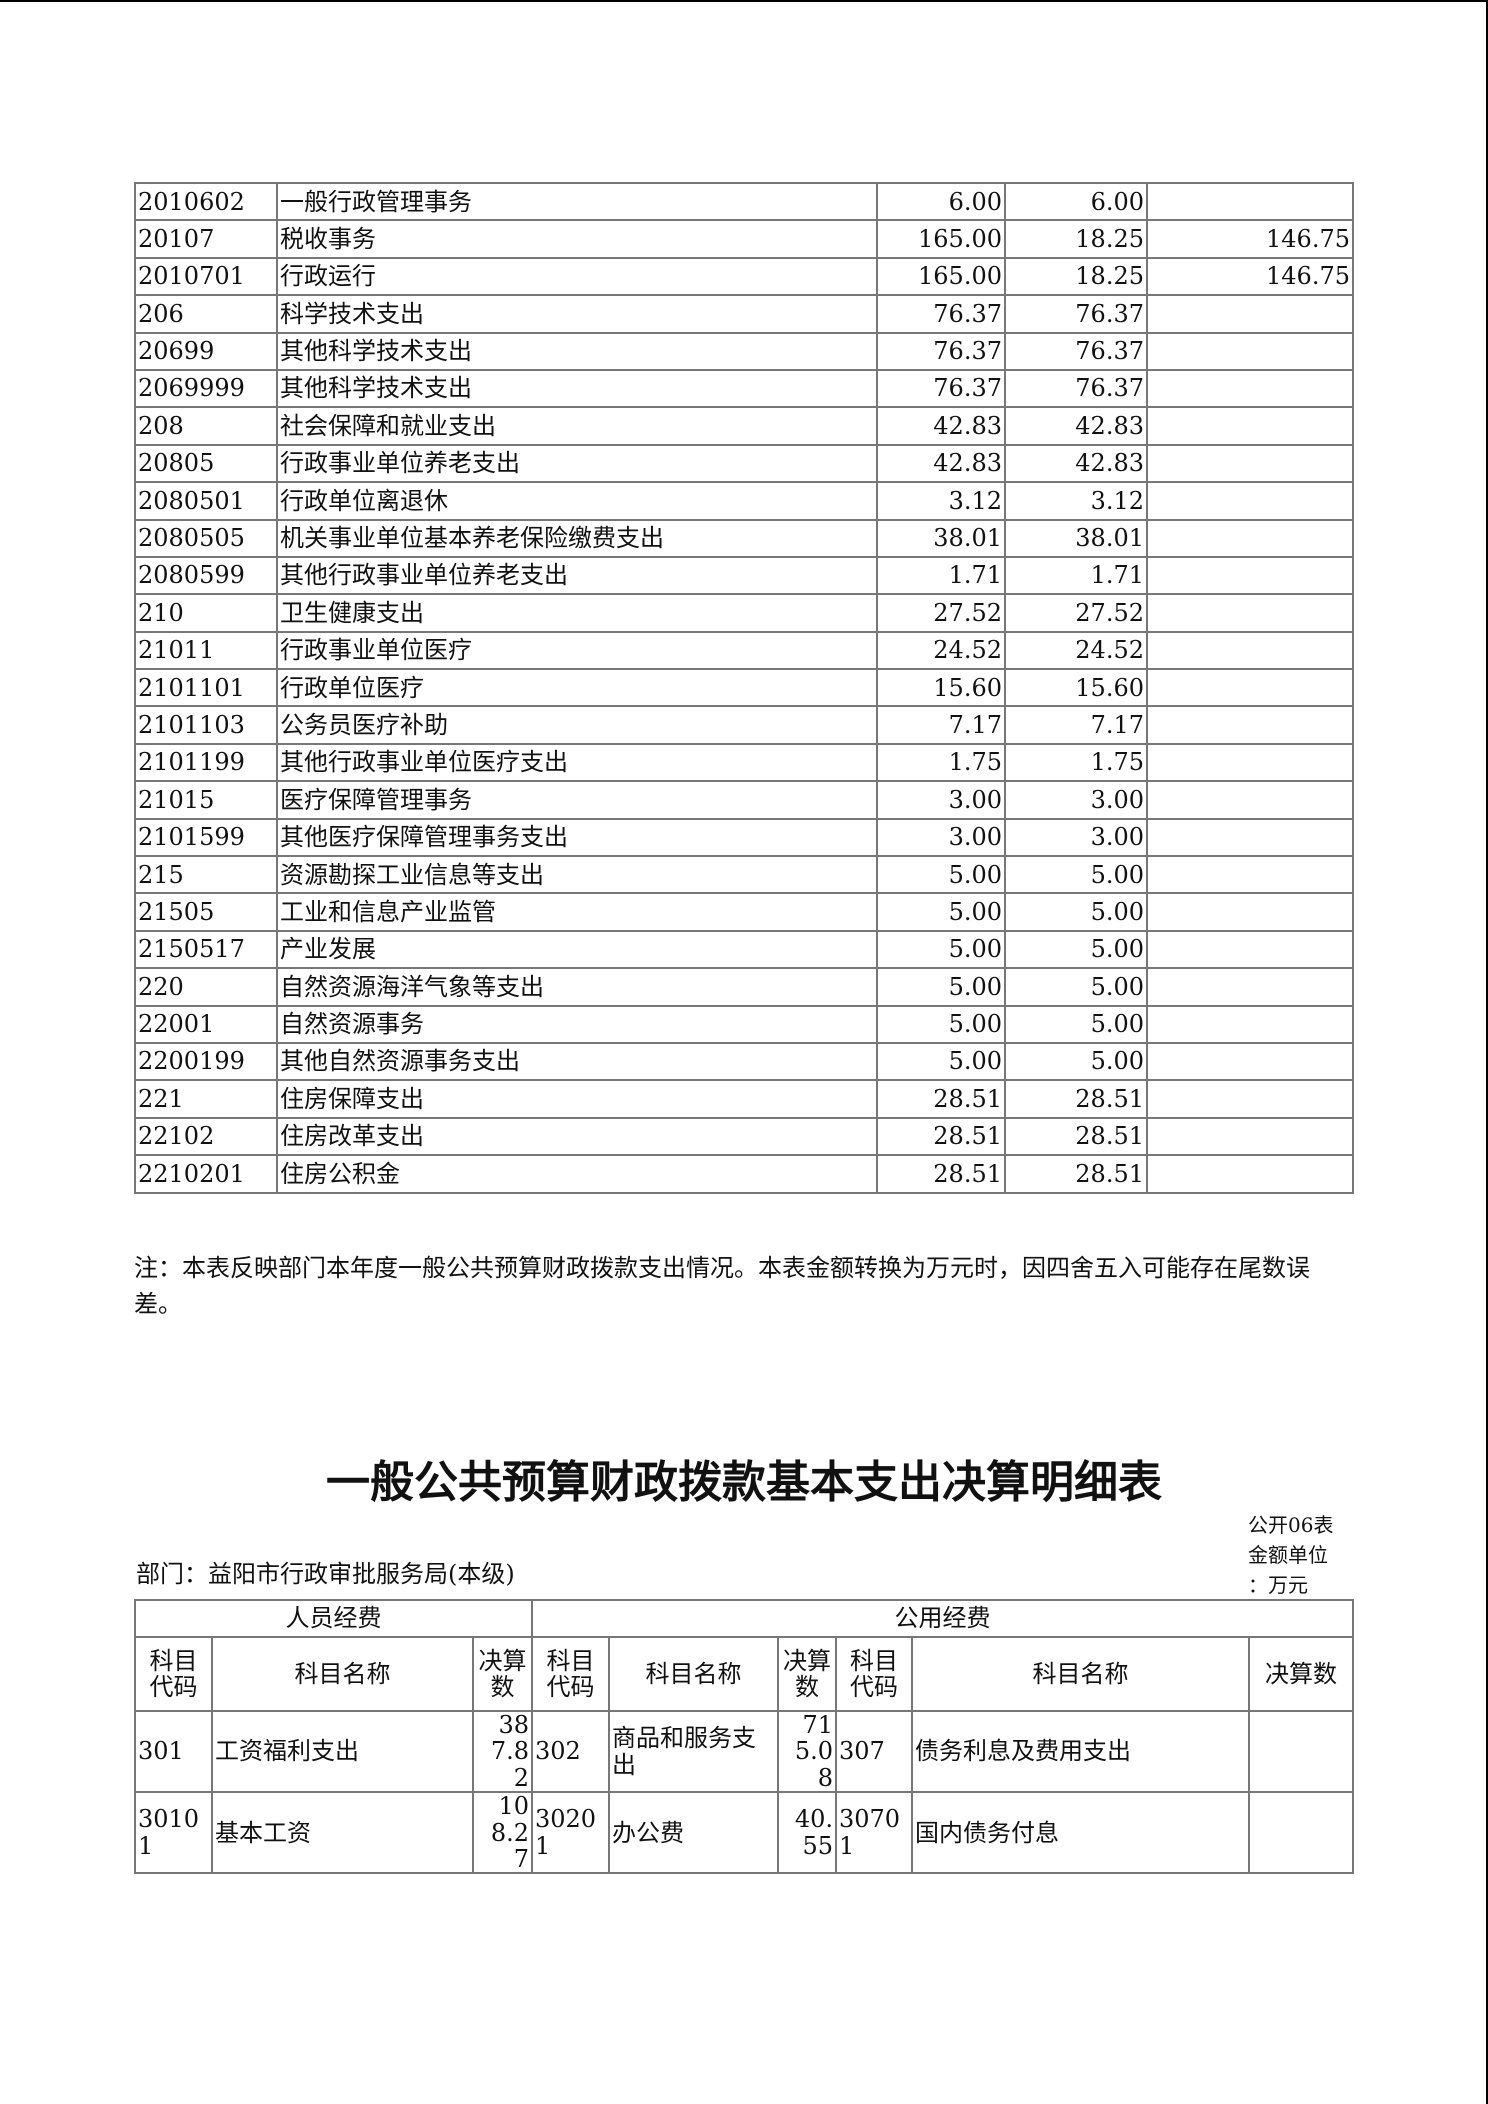  What do you see at coordinates (206, 1136) in the screenshot?
I see `code-cell: 22102` at bounding box center [206, 1136].